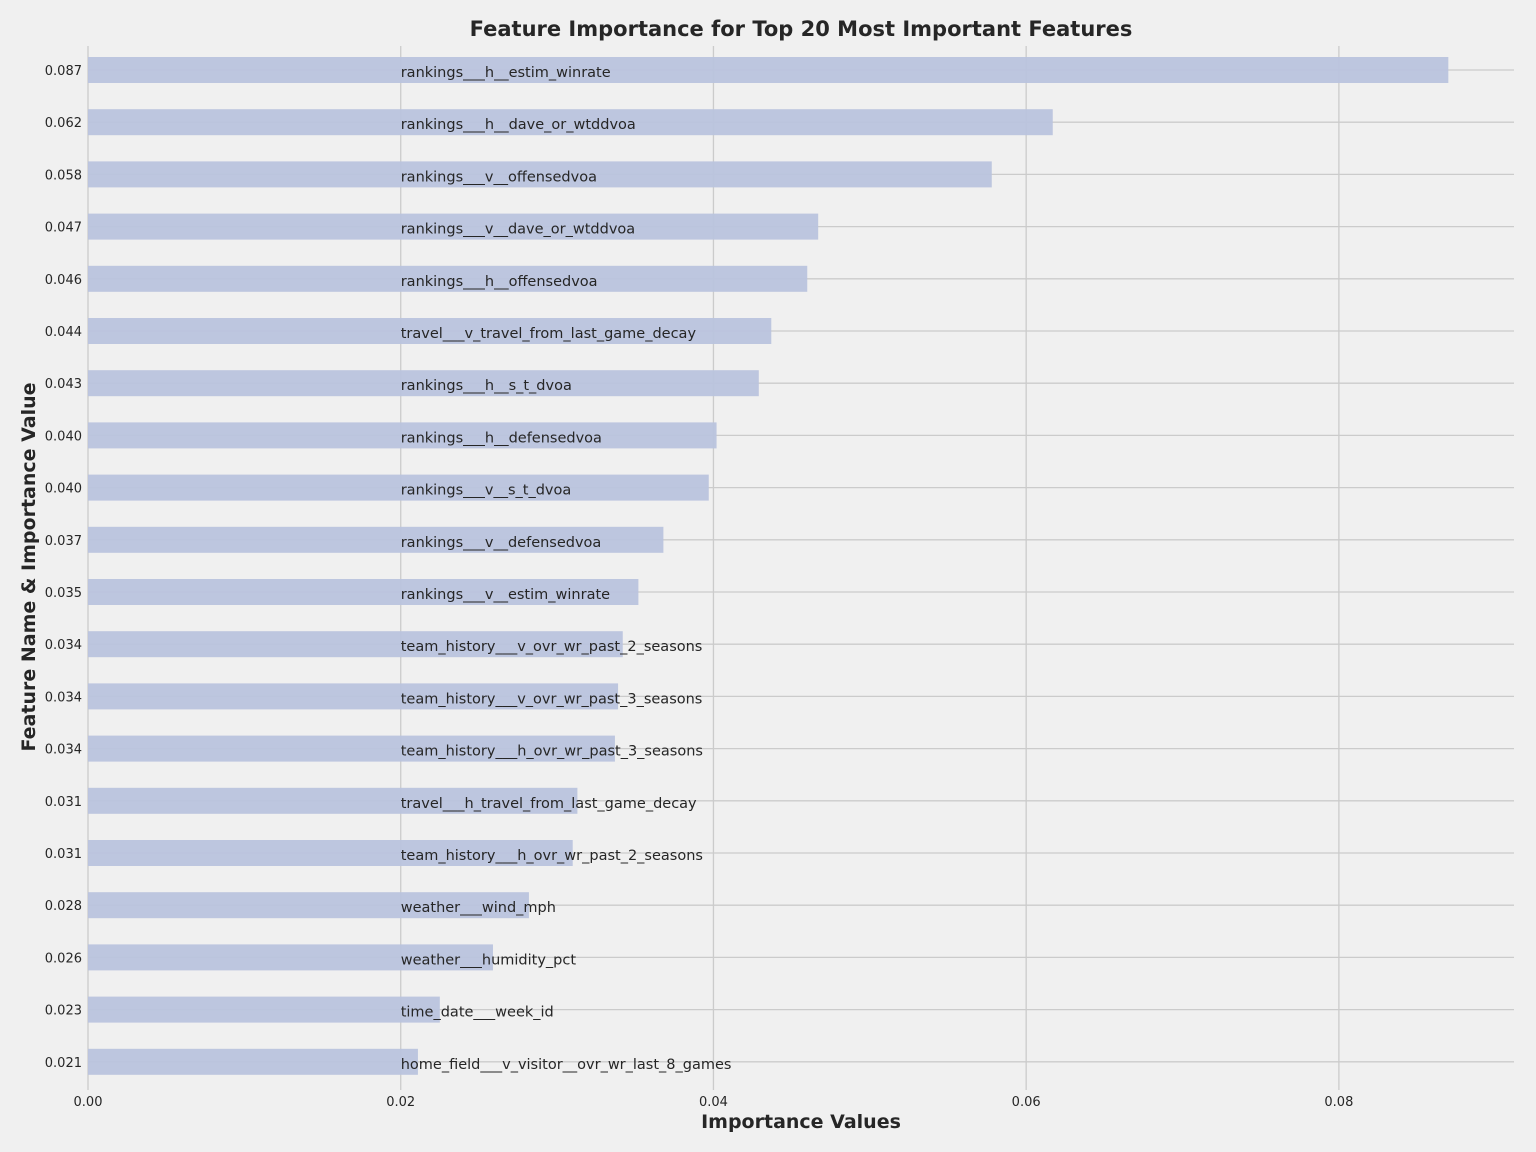 This screenshot has height=1152, width=1536. Describe the element at coordinates (63, 1063) in the screenshot. I see `y-tick-label: 0.021` at that location.